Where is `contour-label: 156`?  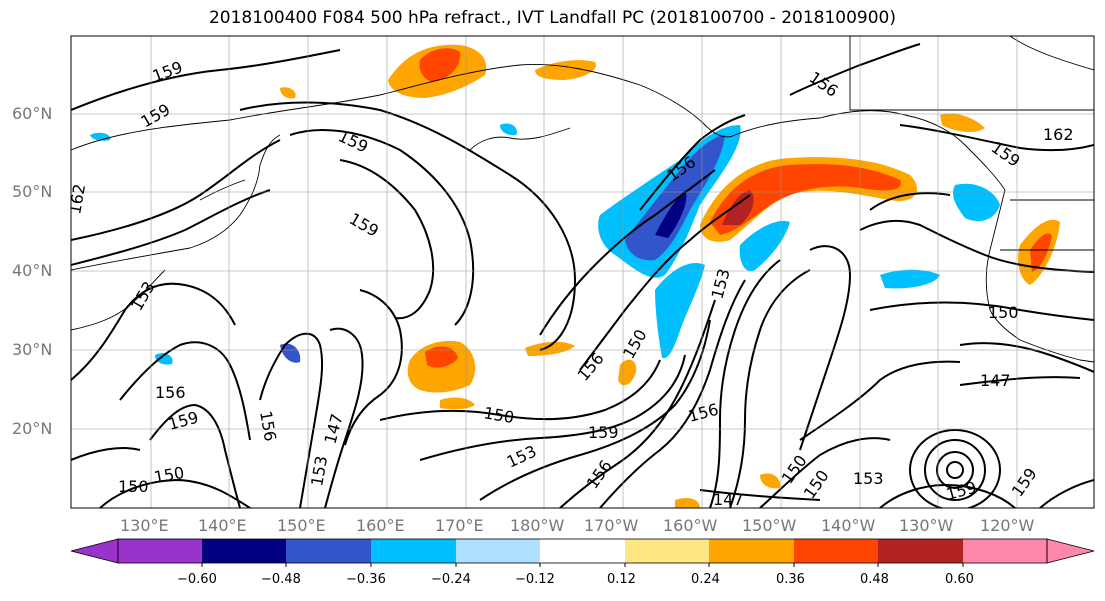
contour-label: 156 is located at coordinates (170, 392).